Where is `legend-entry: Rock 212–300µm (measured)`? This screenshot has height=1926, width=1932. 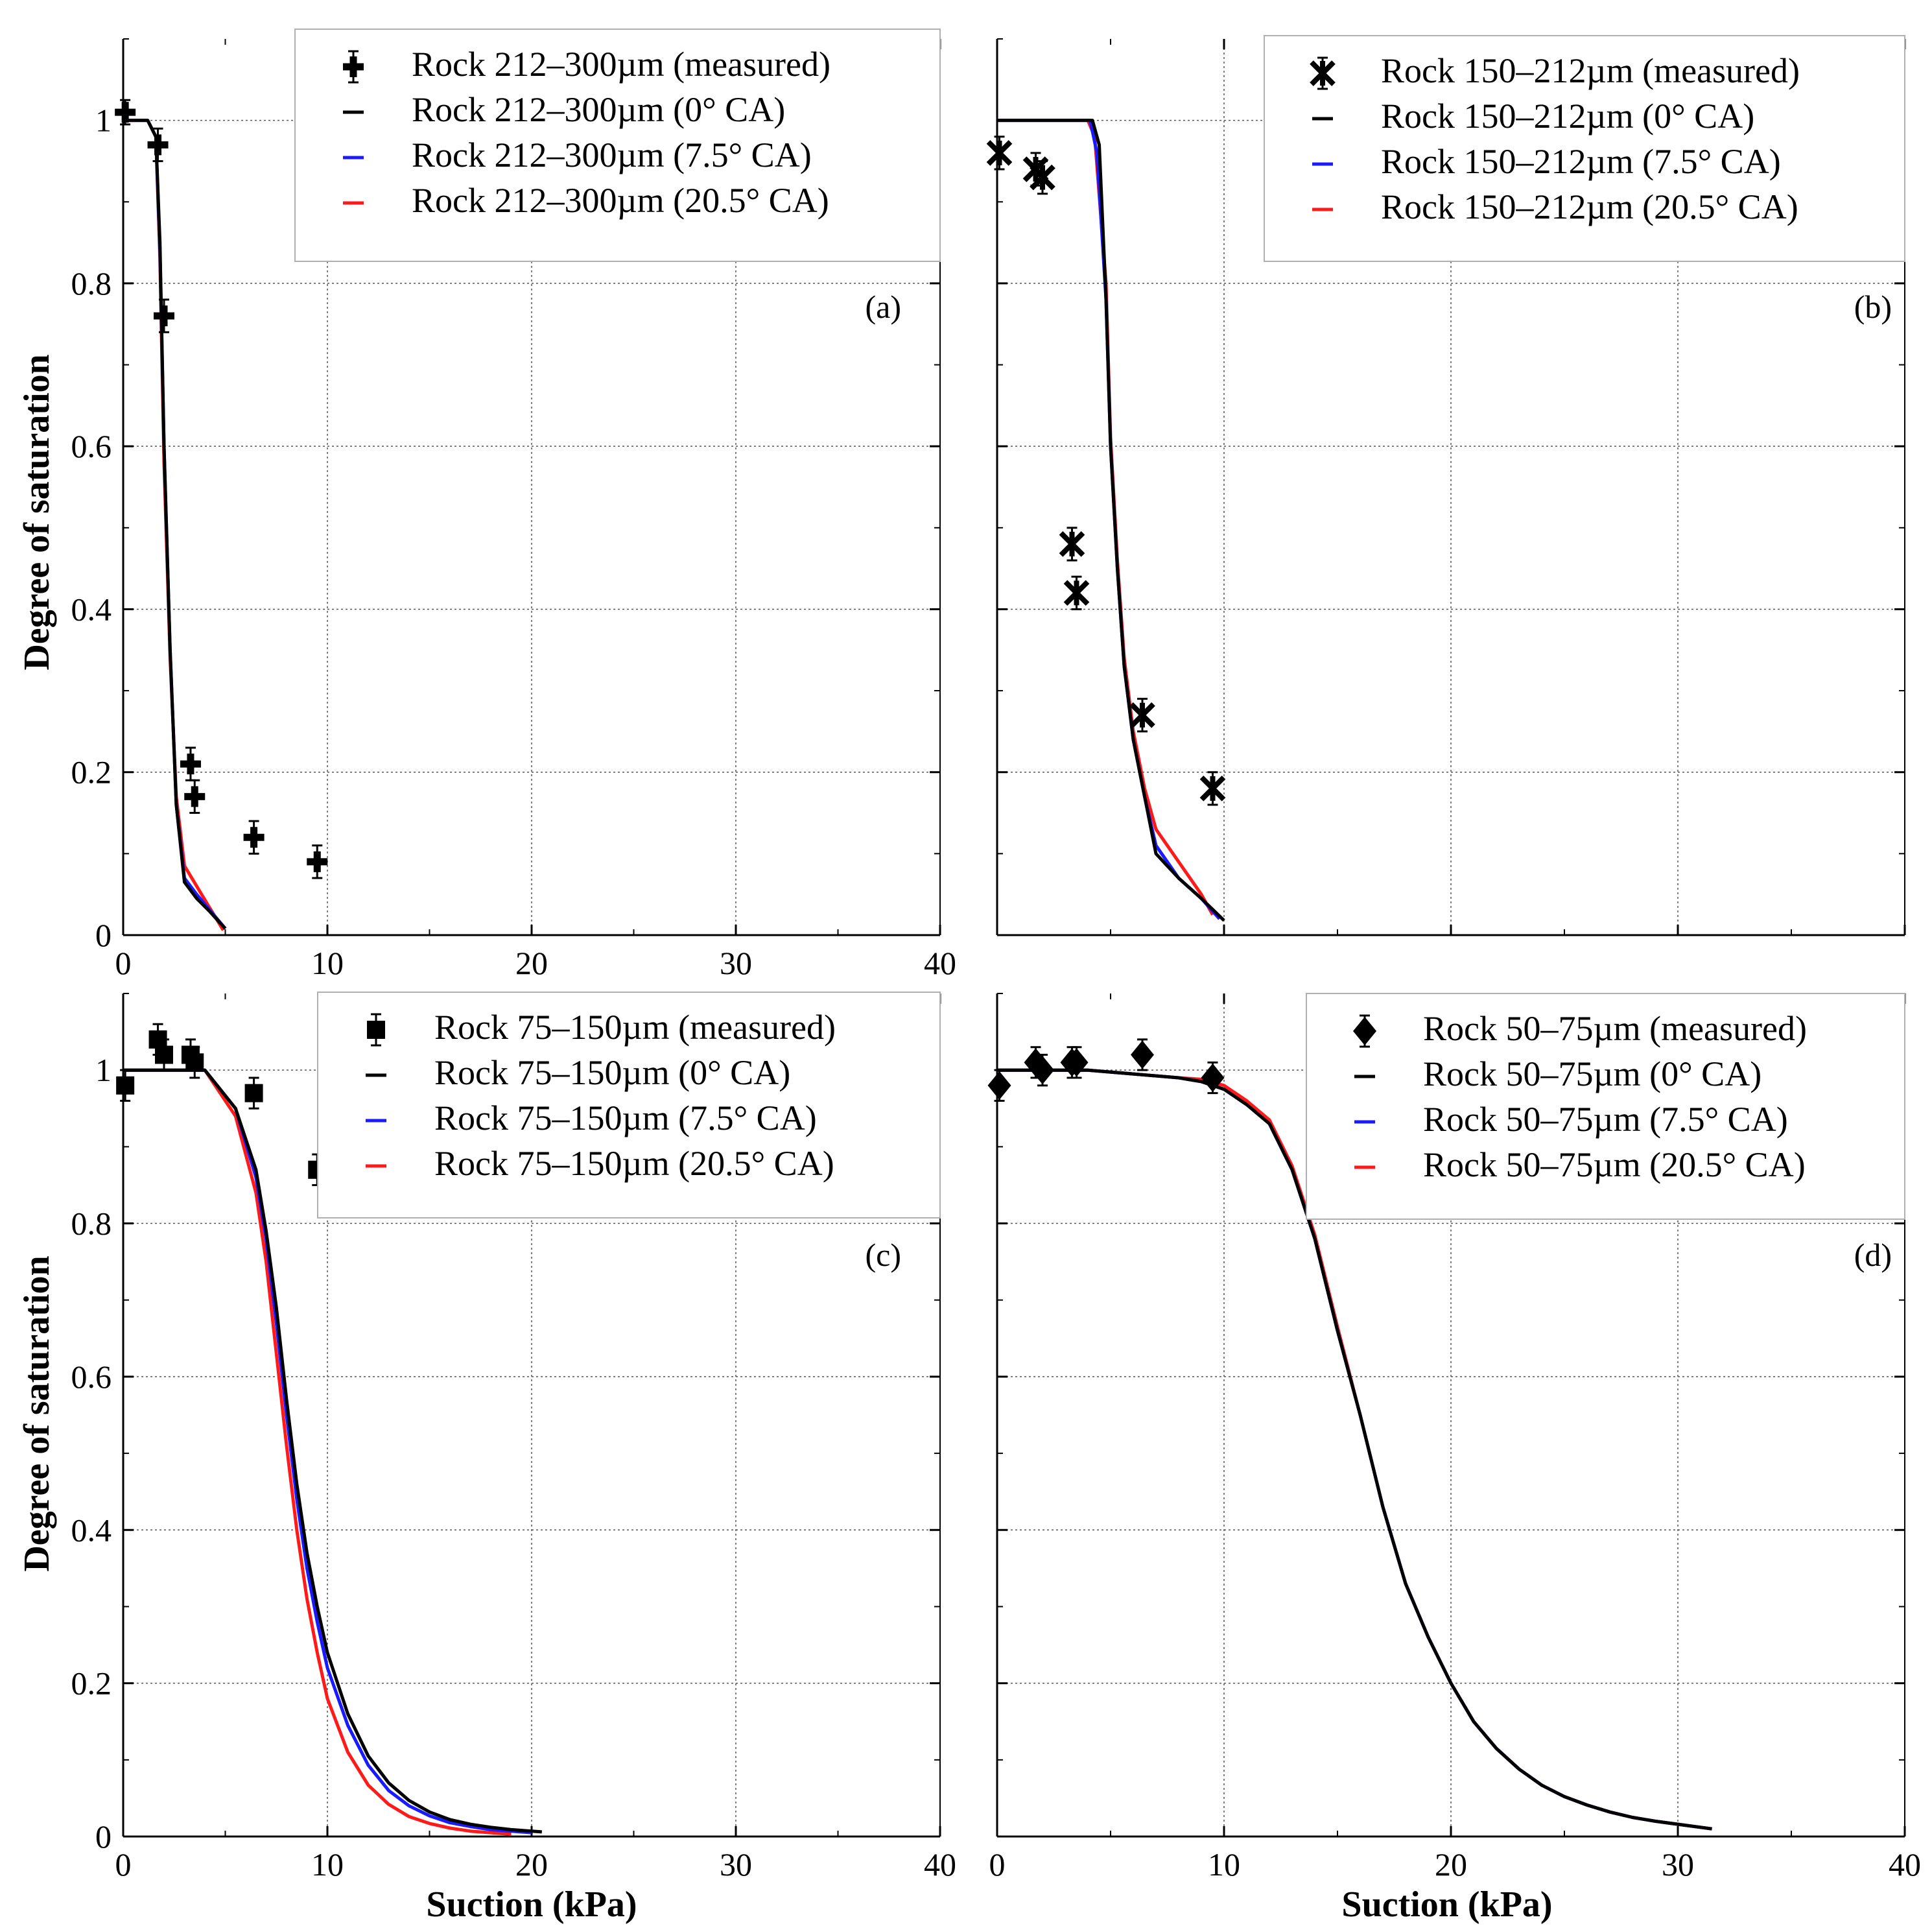 legend-entry: Rock 212–300µm (measured) is located at coordinates (621, 64).